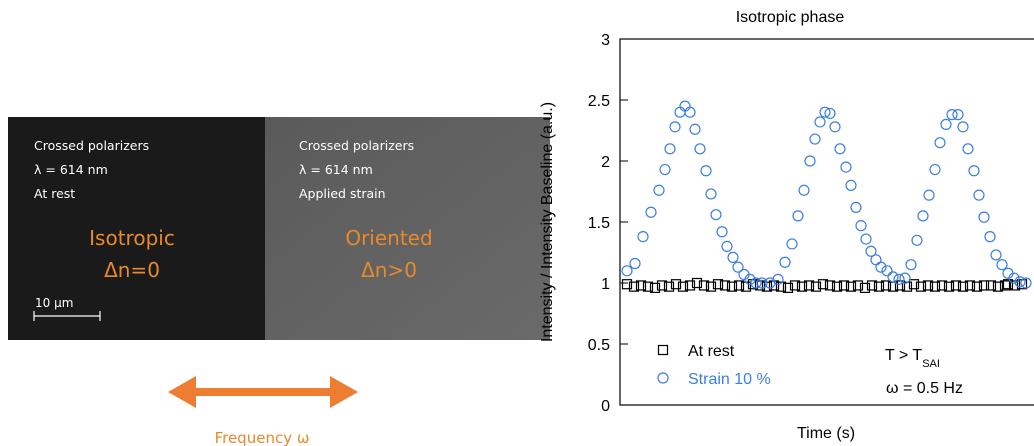 Image resolution: width=1034 pixels, height=446 pixels. I want to click on y-tick-label: 2.5, so click(599, 101).